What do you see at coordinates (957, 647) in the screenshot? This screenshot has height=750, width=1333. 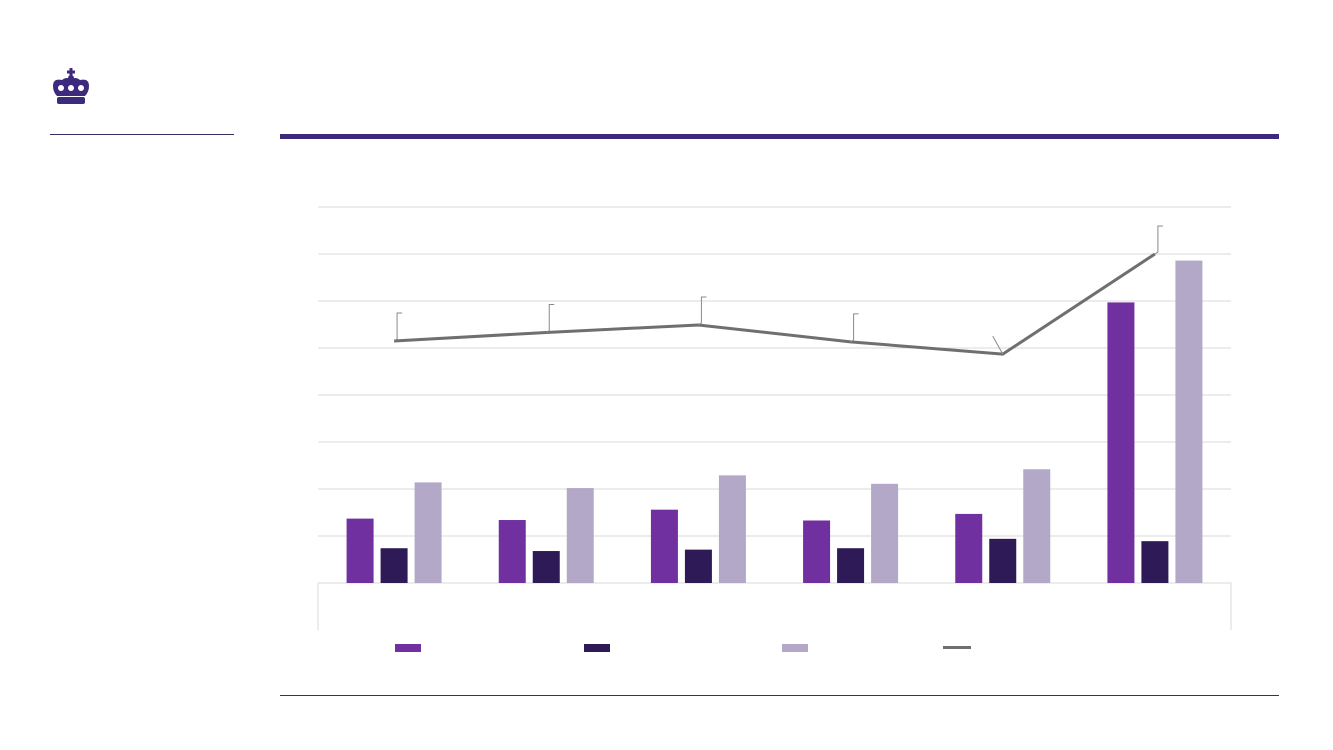 I see `legend-line-key` at bounding box center [957, 647].